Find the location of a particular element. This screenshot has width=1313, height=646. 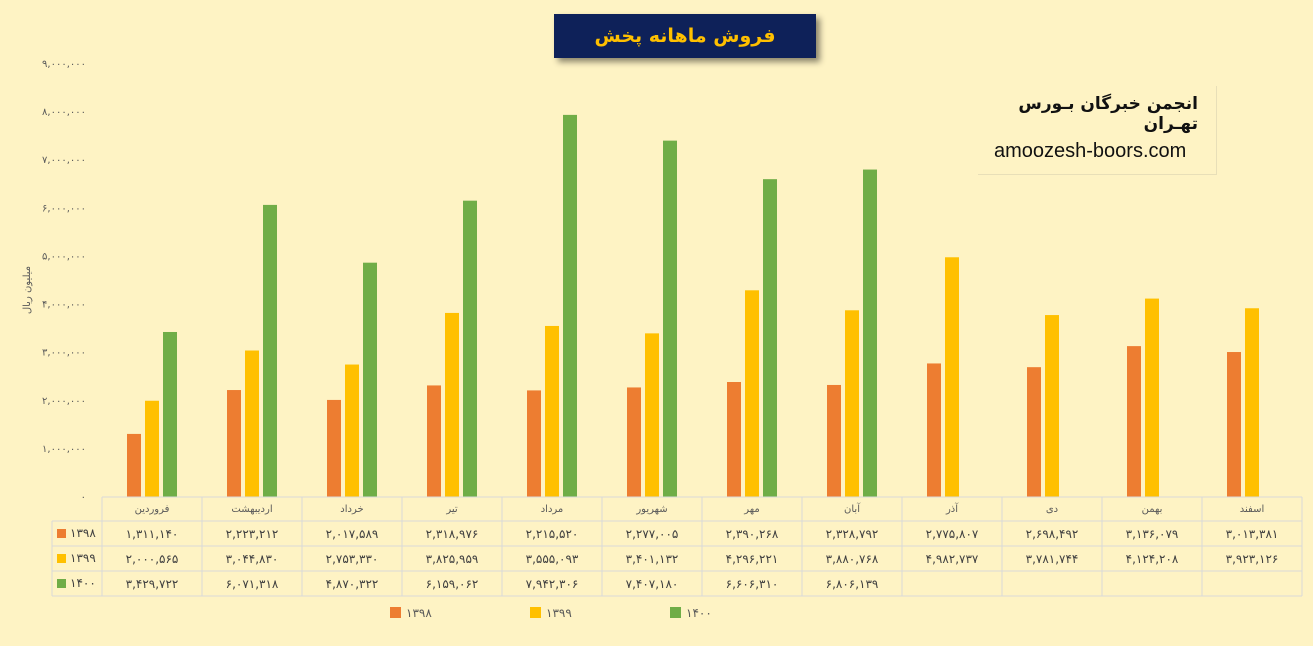

table-cell-value: ۲,۲۷۷,۰۰۵ is located at coordinates (652, 534).